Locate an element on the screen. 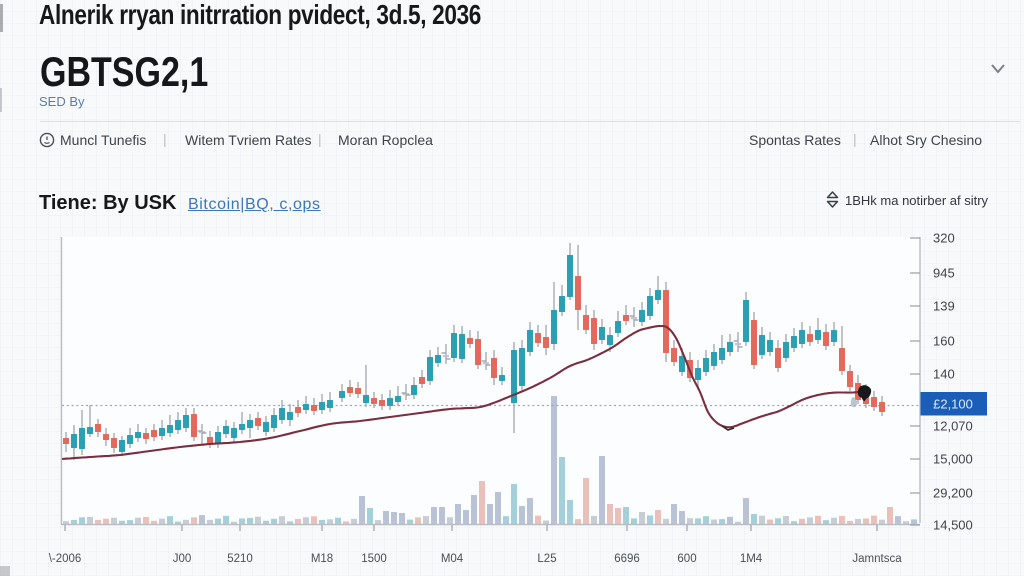 Image resolution: width=1024 pixels, height=576 pixels. svg-text: 14,500 is located at coordinates (953, 525).